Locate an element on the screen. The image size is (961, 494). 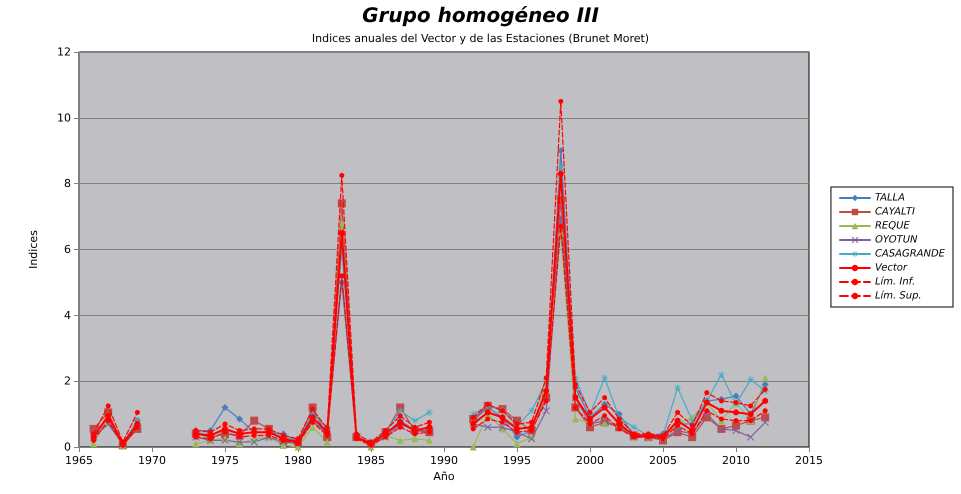
legend-label: Vector is located at coordinates (891, 268).